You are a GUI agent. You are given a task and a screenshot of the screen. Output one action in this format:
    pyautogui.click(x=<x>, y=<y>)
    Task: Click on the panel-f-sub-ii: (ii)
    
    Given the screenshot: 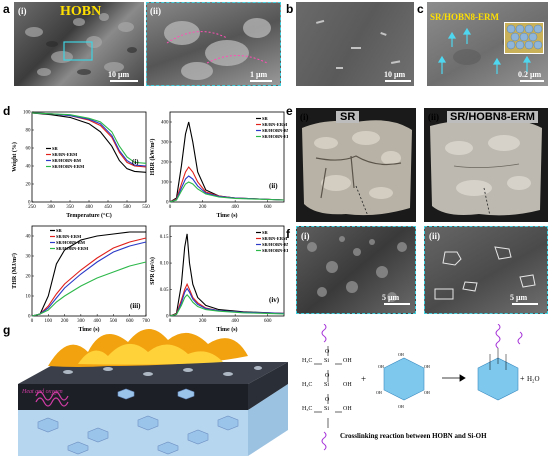 What is the action you would take?
    pyautogui.click(x=434, y=236)
    